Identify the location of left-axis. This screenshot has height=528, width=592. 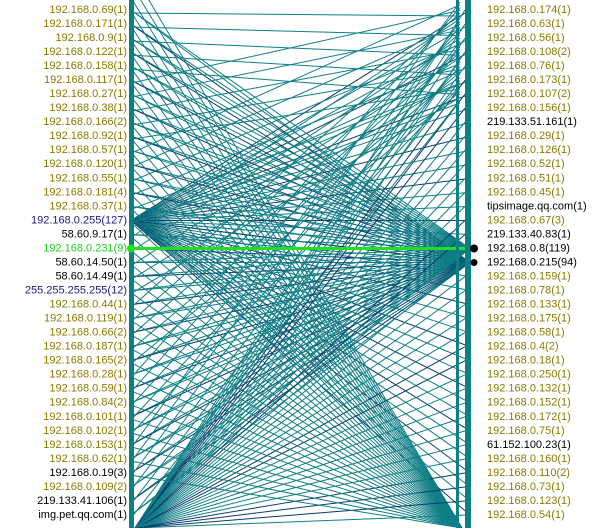
(131, 264).